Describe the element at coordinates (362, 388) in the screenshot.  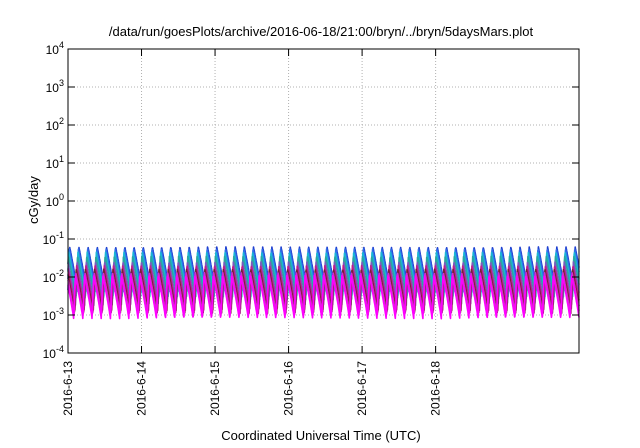
I see `x-tick-label: 2016-6-17` at that location.